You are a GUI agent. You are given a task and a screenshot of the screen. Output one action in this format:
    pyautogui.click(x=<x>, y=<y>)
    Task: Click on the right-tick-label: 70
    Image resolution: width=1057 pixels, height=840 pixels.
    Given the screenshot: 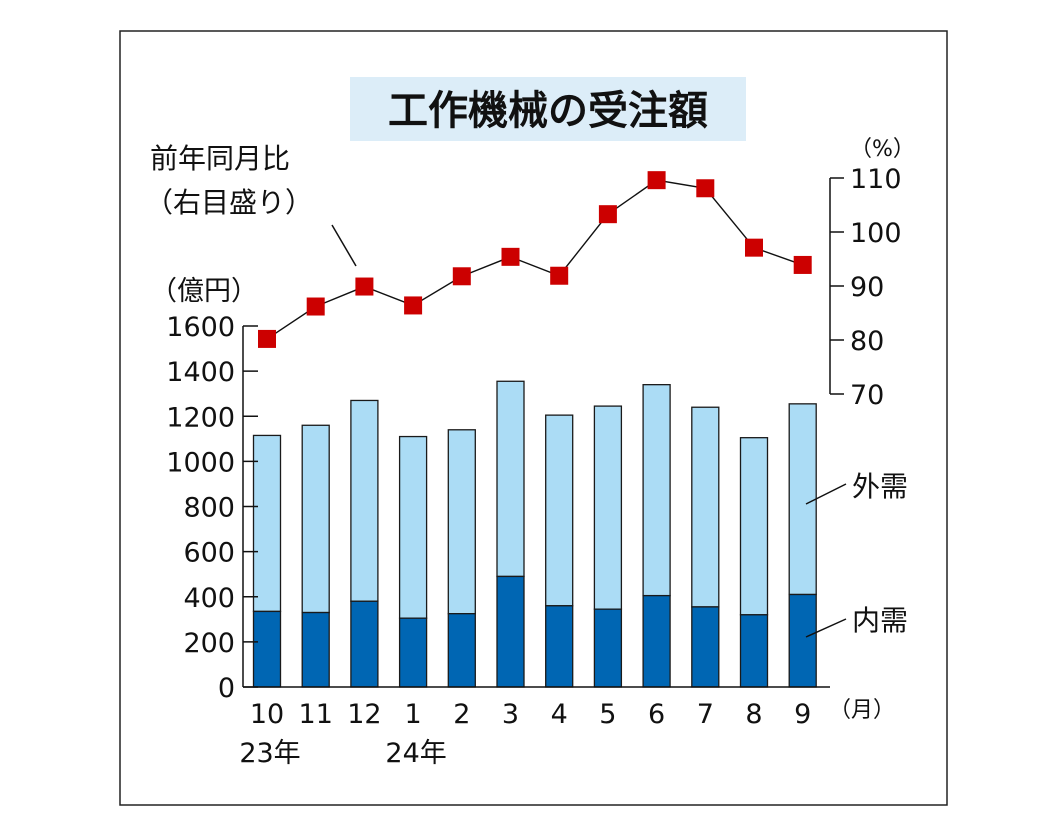 What is the action you would take?
    pyautogui.click(x=867, y=395)
    